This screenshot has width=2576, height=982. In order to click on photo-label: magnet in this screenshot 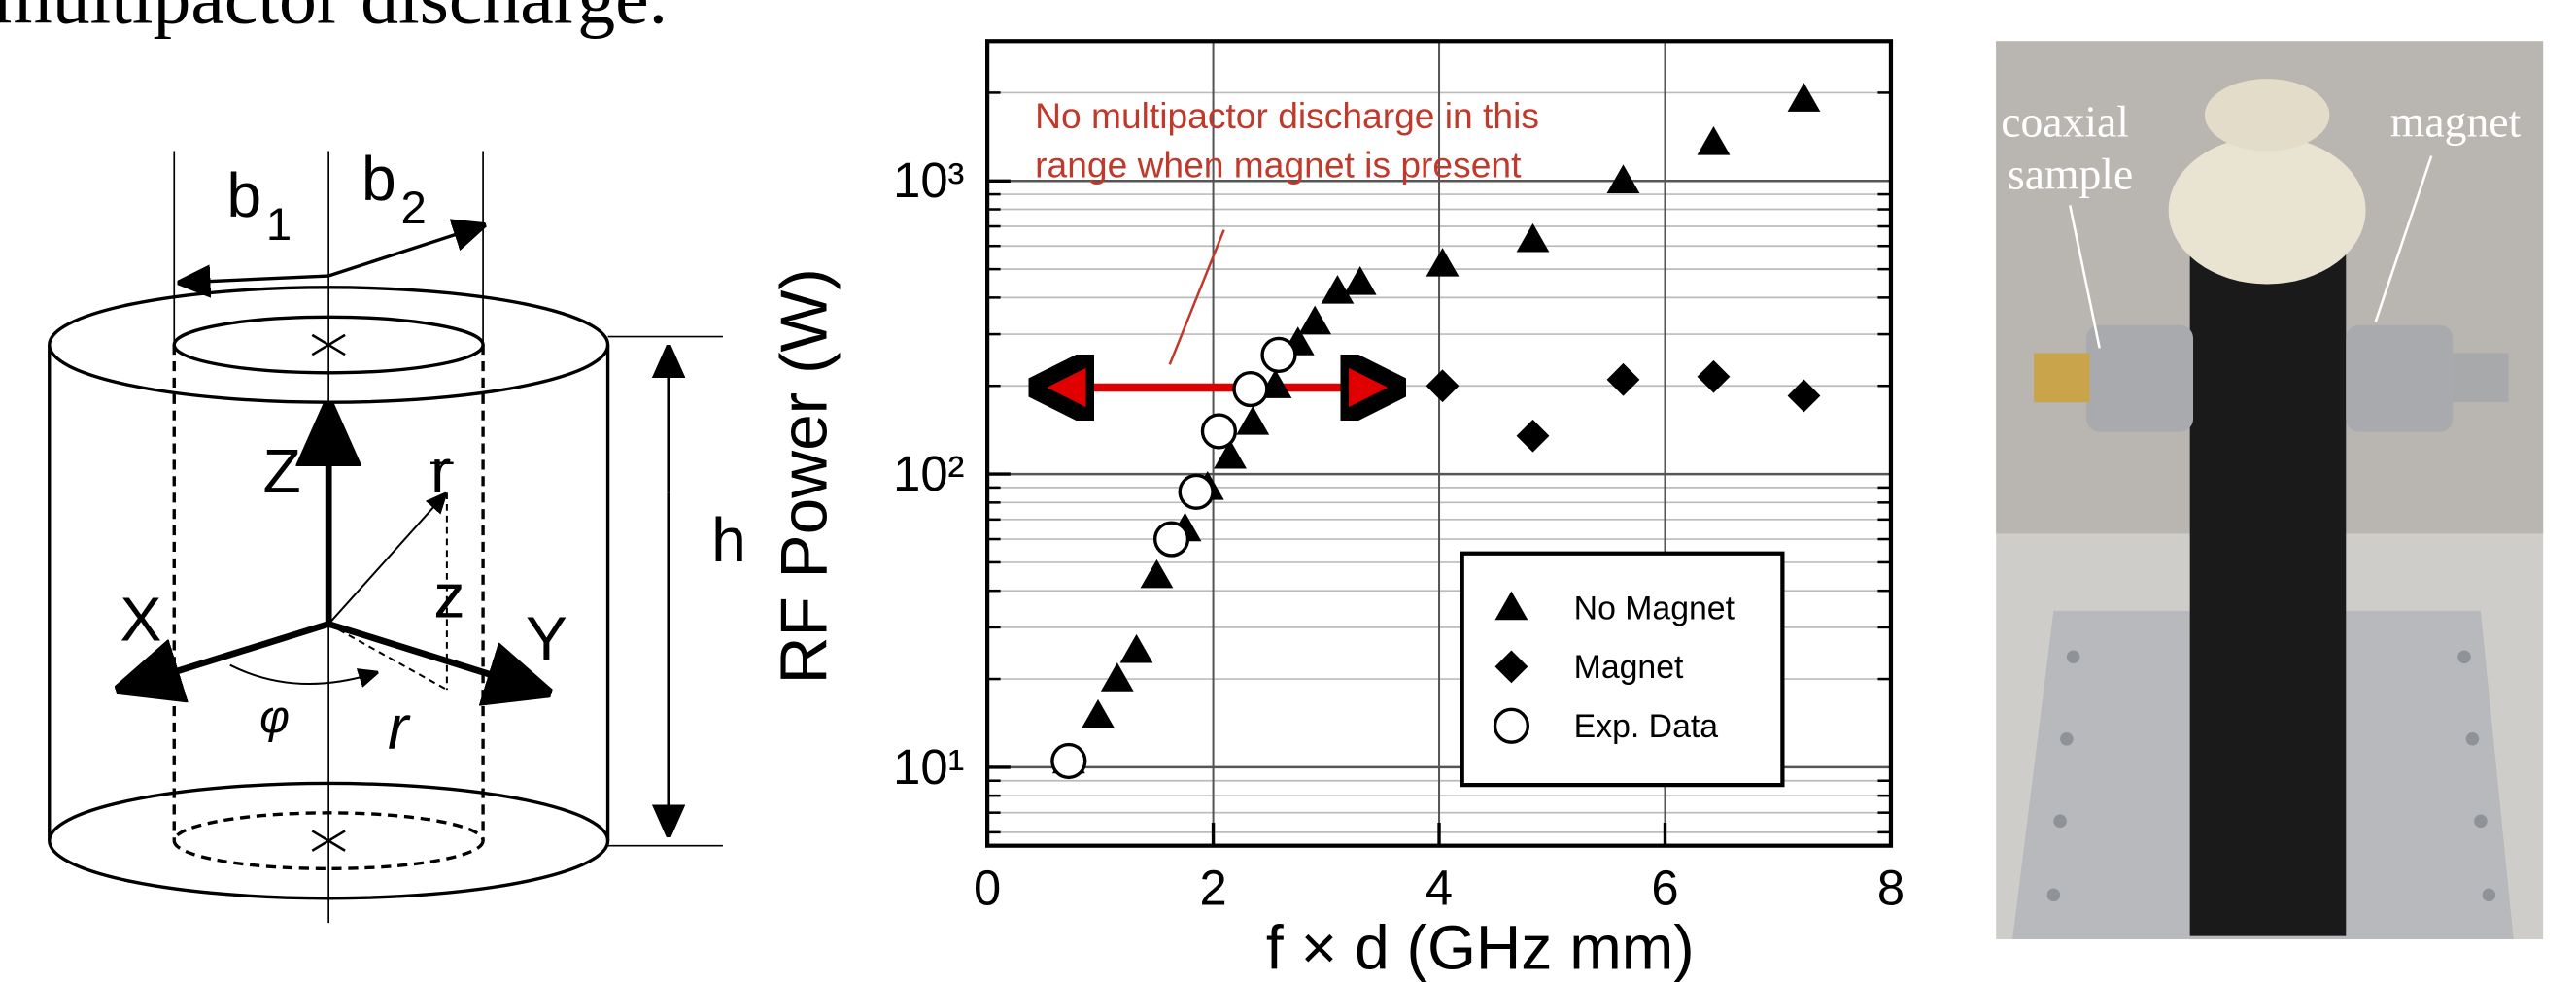, I will do `click(2456, 121)`.